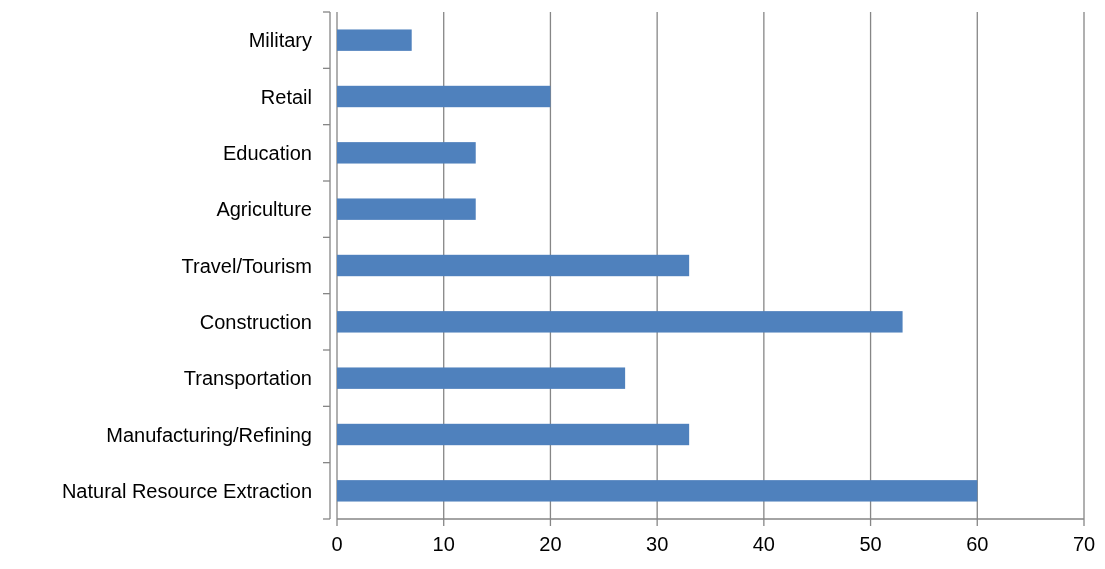  Describe the element at coordinates (246, 265) in the screenshot. I see `y-tick-label: Travel/Tourism` at that location.